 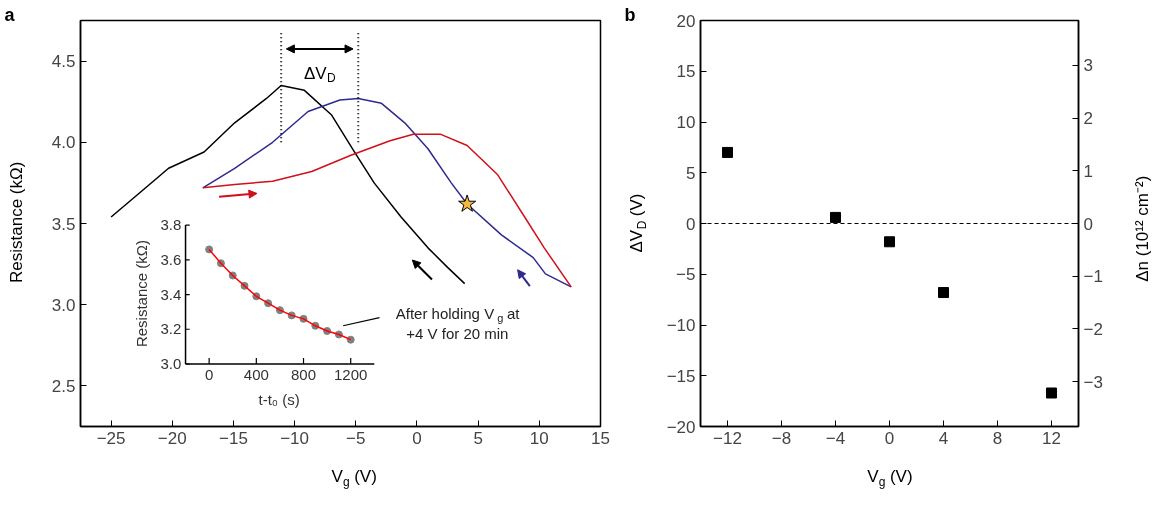 What do you see at coordinates (279, 400) in the screenshot?
I see `x-axis-title: t-t₀ (s)` at bounding box center [279, 400].